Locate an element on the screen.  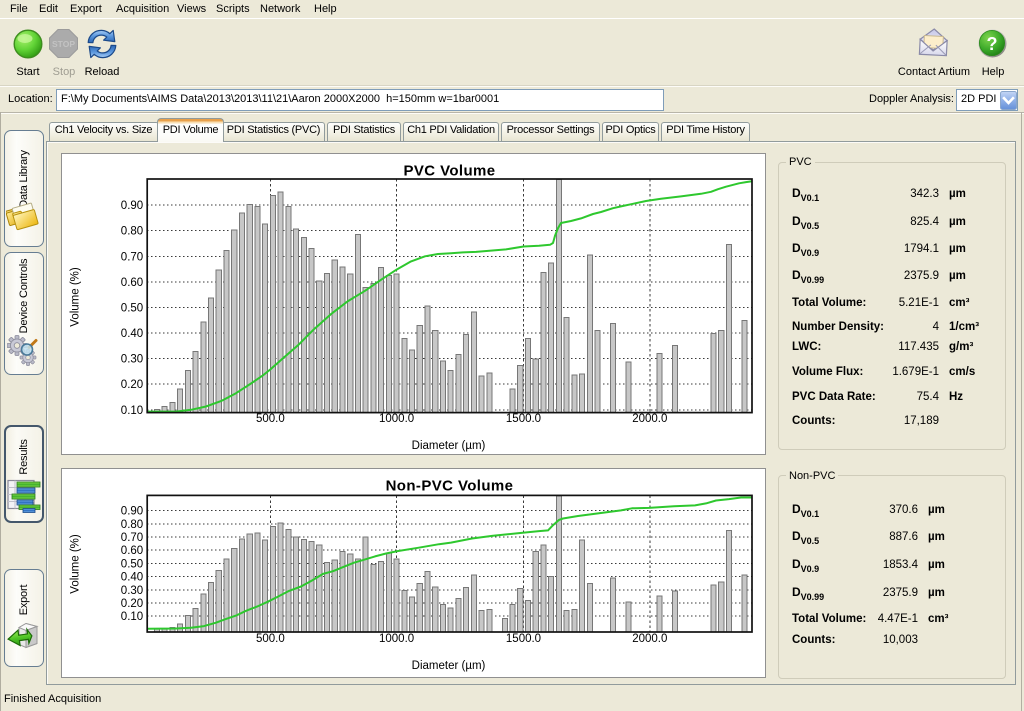
svg-text: STOP is located at coordinates (63, 44).